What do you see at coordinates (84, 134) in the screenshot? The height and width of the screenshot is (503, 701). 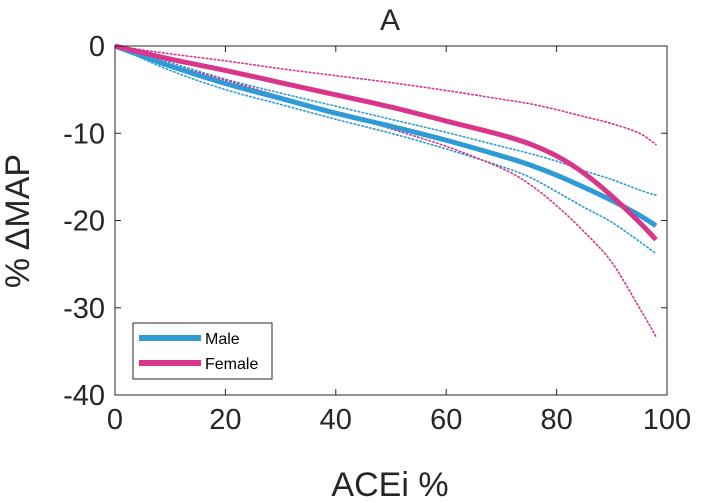 I see `y-tick-label: -10` at bounding box center [84, 134].